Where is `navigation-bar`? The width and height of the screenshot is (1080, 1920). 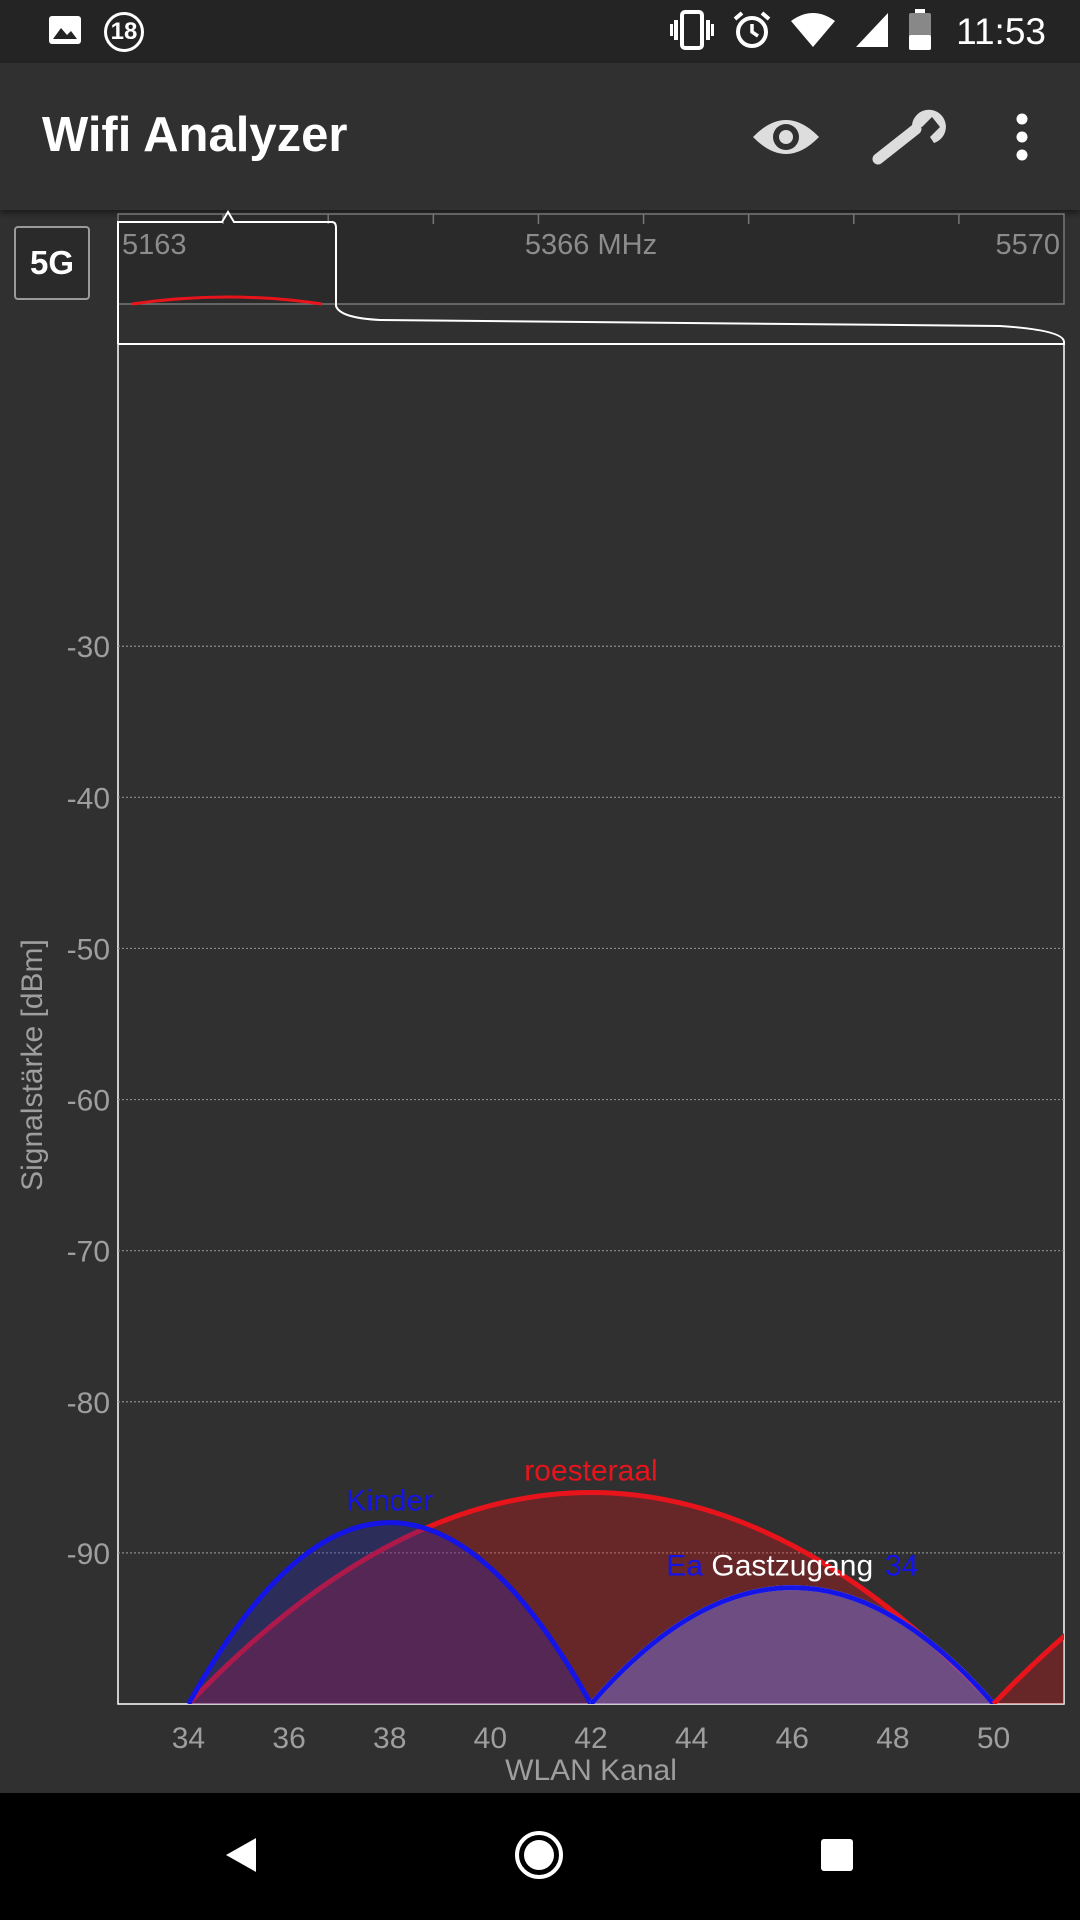
navigation-bar is located at coordinates (540, 1856).